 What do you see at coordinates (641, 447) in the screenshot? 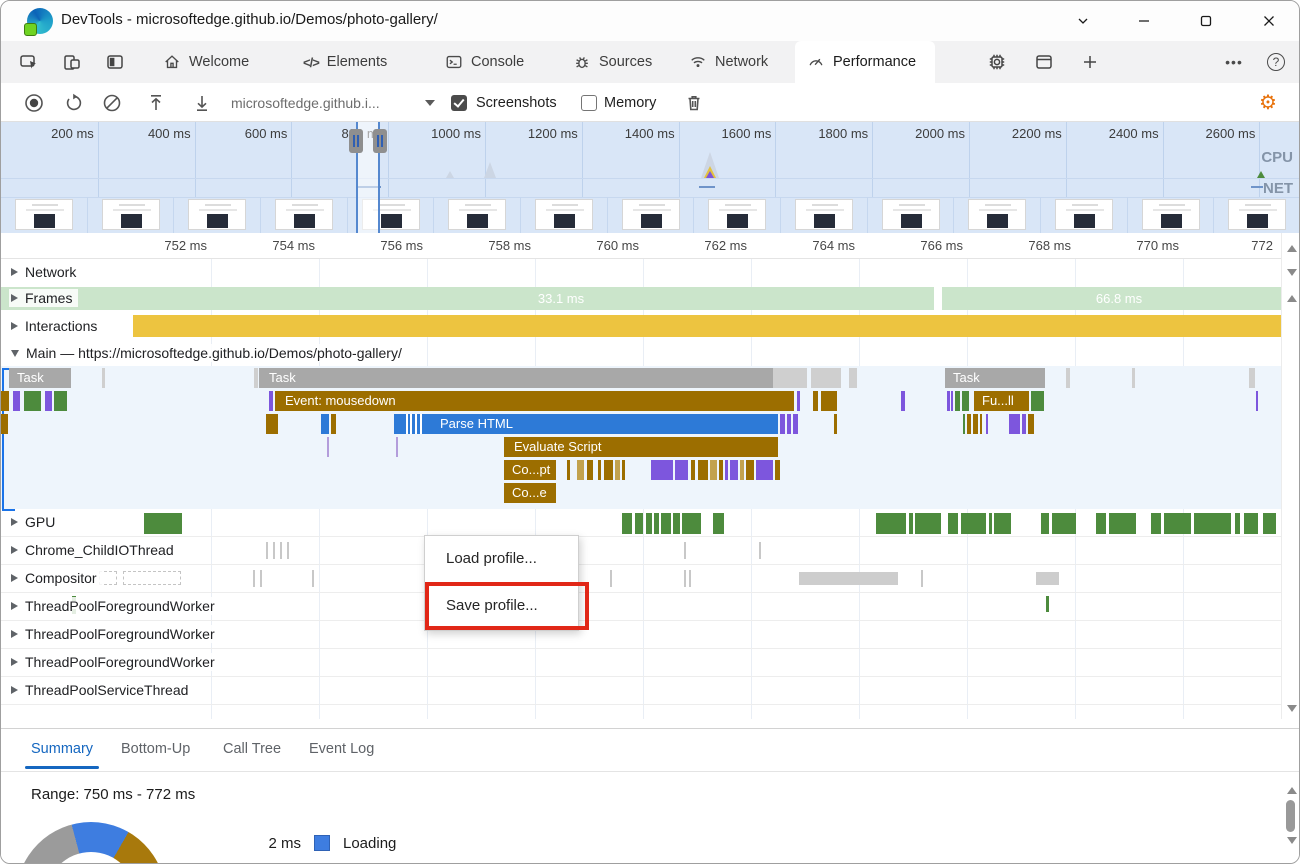
I see `flame-bar-evaluate-script: Evaluate Script` at bounding box center [641, 447].